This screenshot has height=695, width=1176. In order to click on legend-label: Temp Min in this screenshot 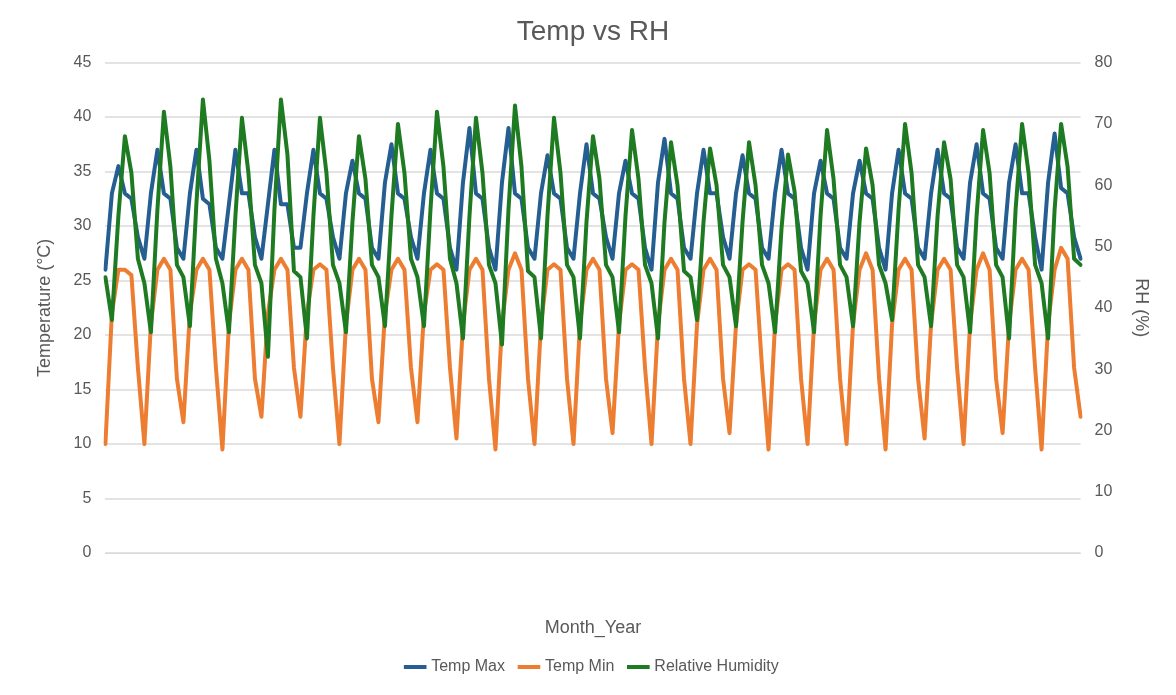, I will do `click(579, 666)`.